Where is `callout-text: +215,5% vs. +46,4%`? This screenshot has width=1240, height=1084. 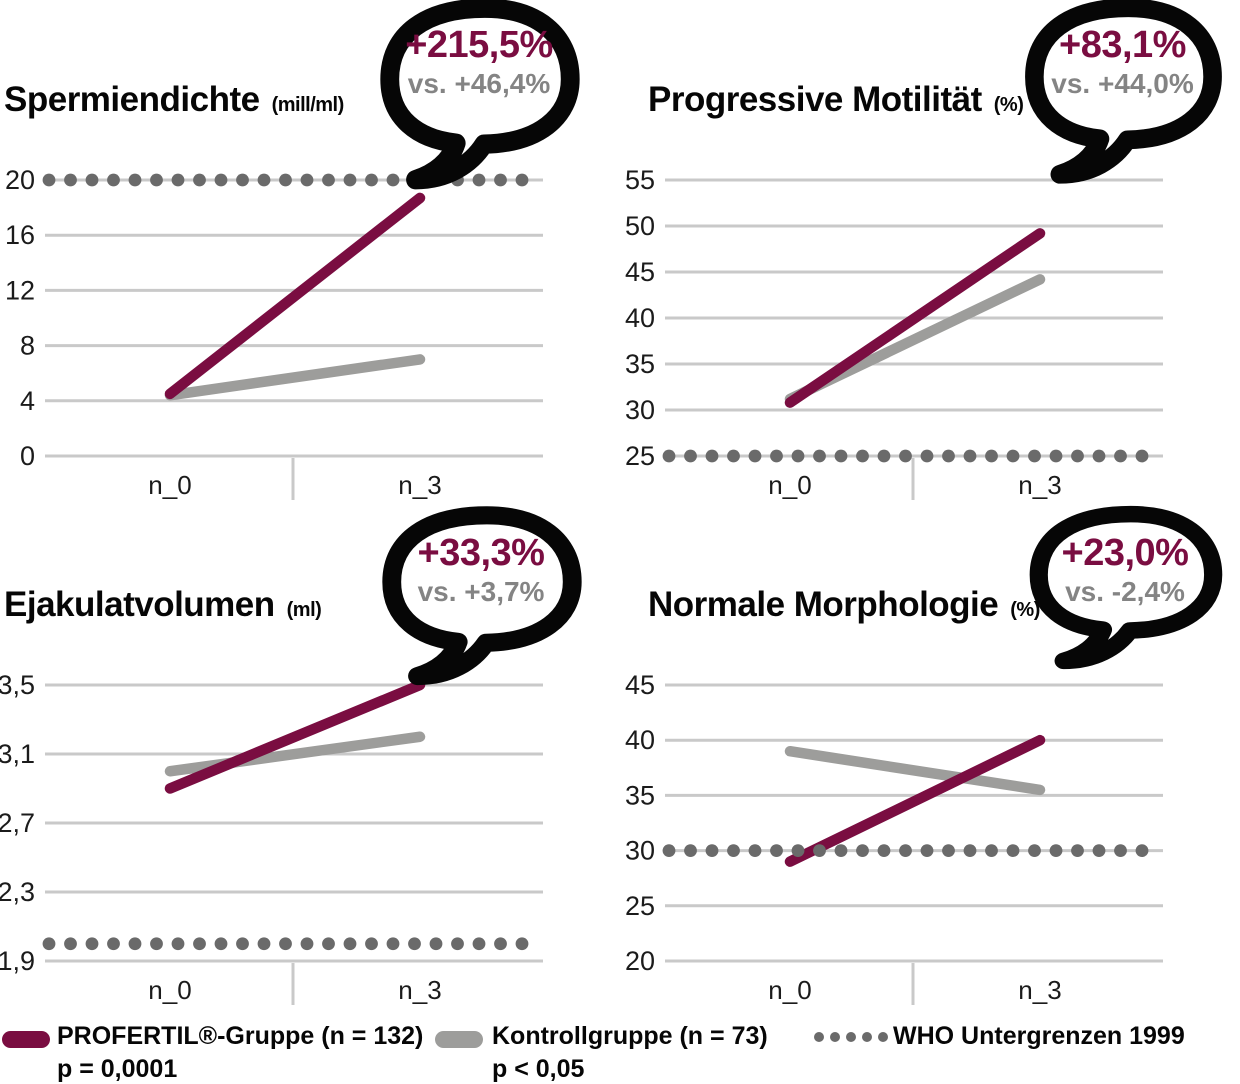
callout-text: +215,5% vs. +46,4% is located at coordinates (479, 101).